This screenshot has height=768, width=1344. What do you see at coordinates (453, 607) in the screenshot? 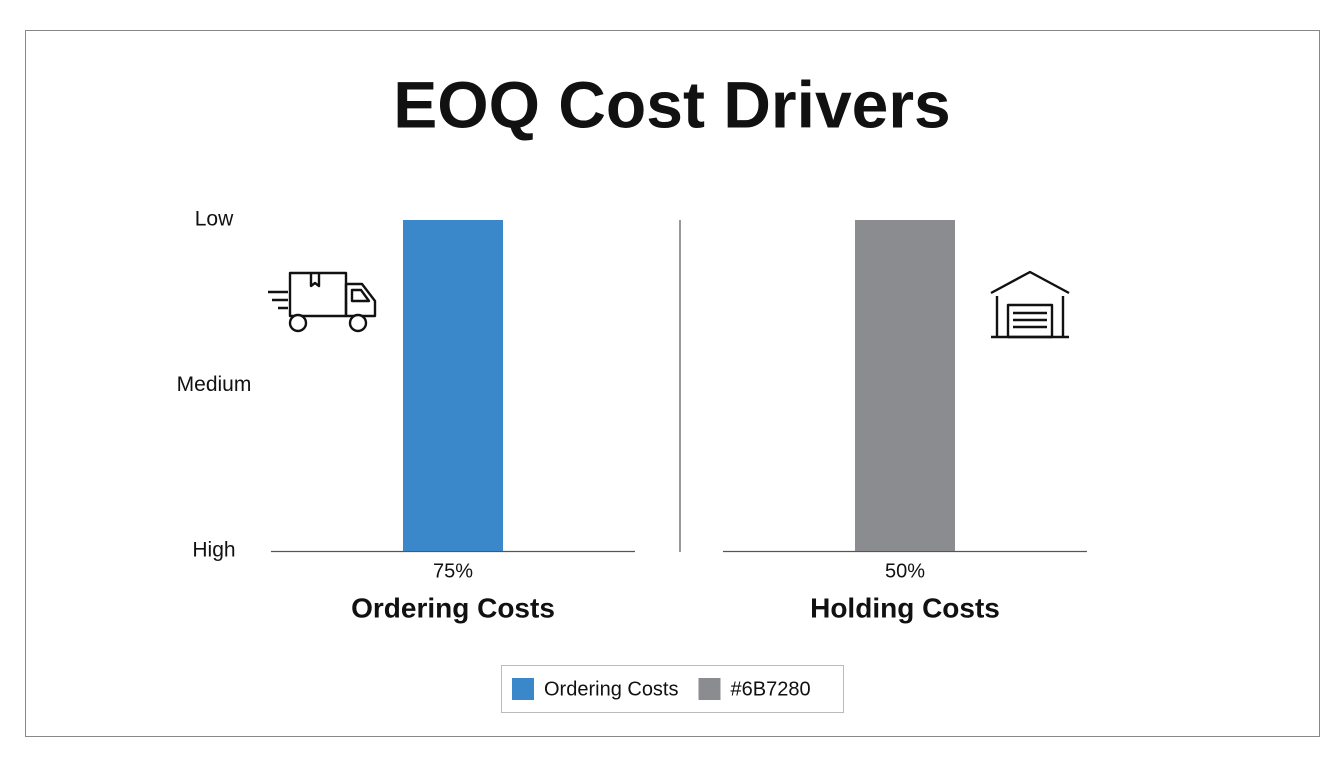
I see `x-tick-label: Ordering Costs` at bounding box center [453, 607].